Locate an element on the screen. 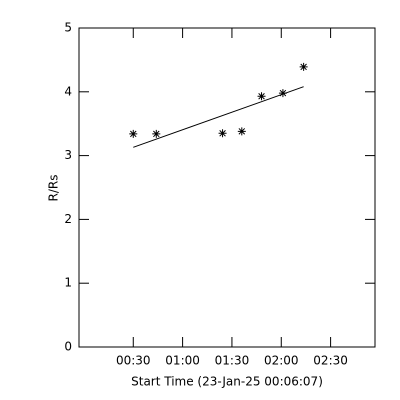  x-axis-label: Start Time (23-Jan-25 00:06:07) is located at coordinates (227, 382).